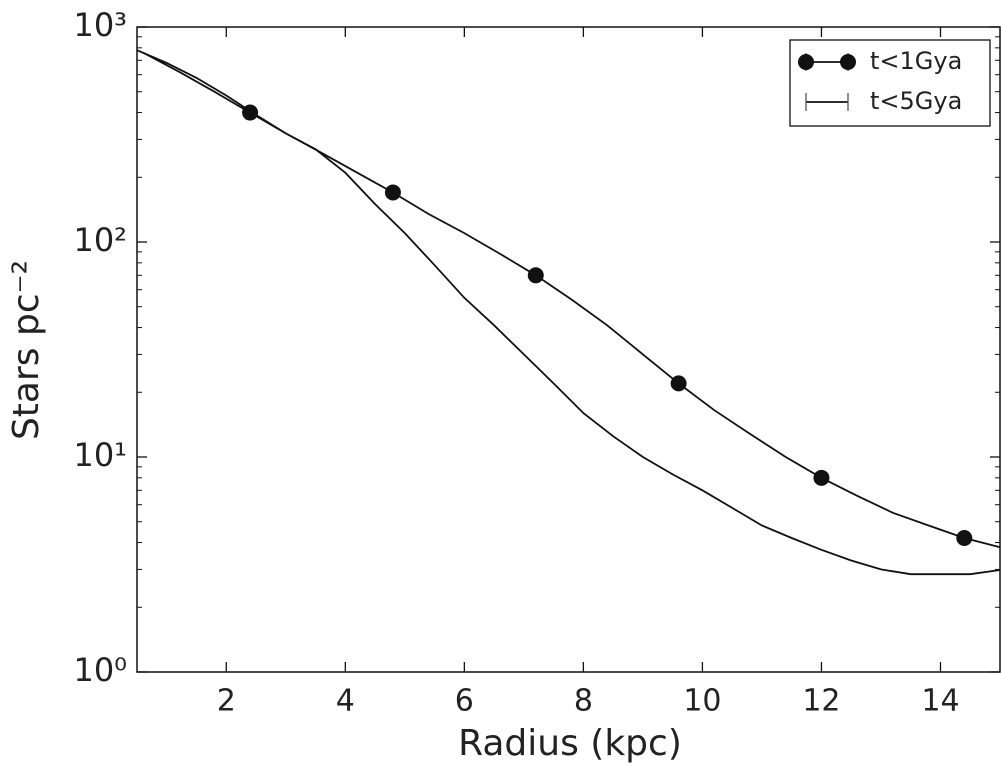 The image size is (1001, 767). I want to click on legend: t<1Gya t<5Gya, so click(890, 83).